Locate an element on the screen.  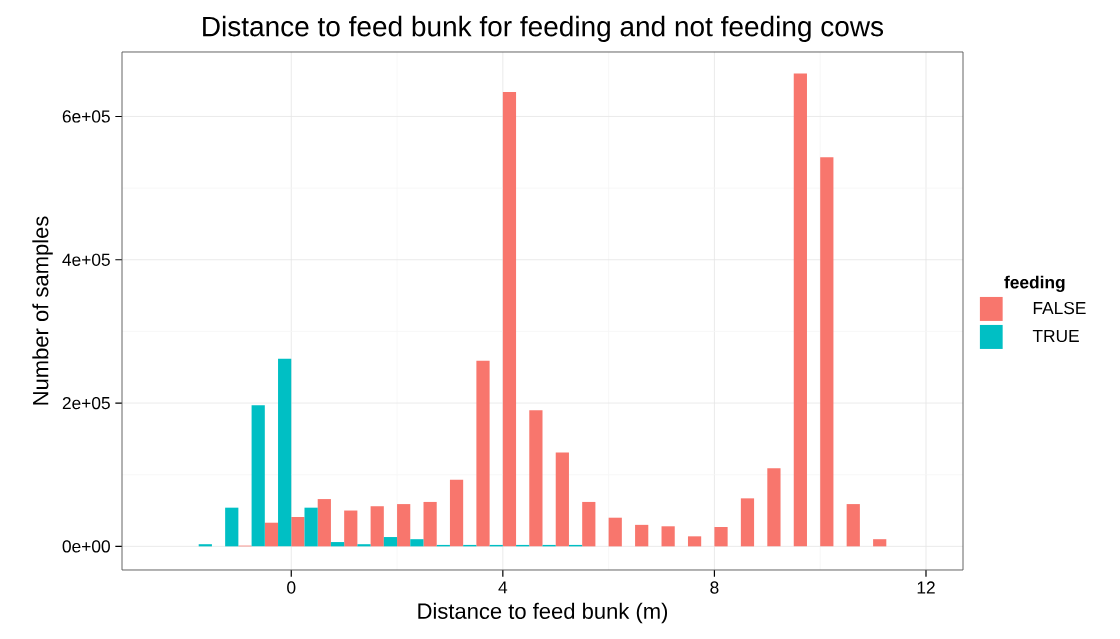
legend-label: TRUE is located at coordinates (1055, 336).